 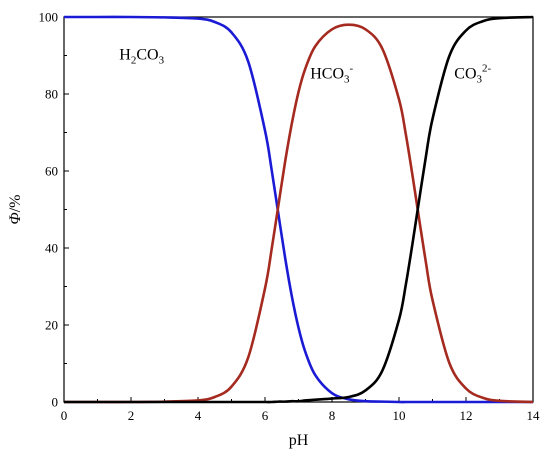 I want to click on y-axis-ticks: 0 20 40 60 80 100, so click(x=54, y=210).